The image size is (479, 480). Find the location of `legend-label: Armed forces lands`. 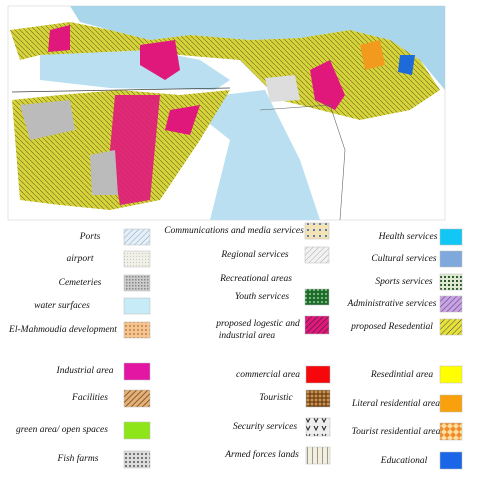

legend-label: Armed forces lands is located at coordinates (261, 454).